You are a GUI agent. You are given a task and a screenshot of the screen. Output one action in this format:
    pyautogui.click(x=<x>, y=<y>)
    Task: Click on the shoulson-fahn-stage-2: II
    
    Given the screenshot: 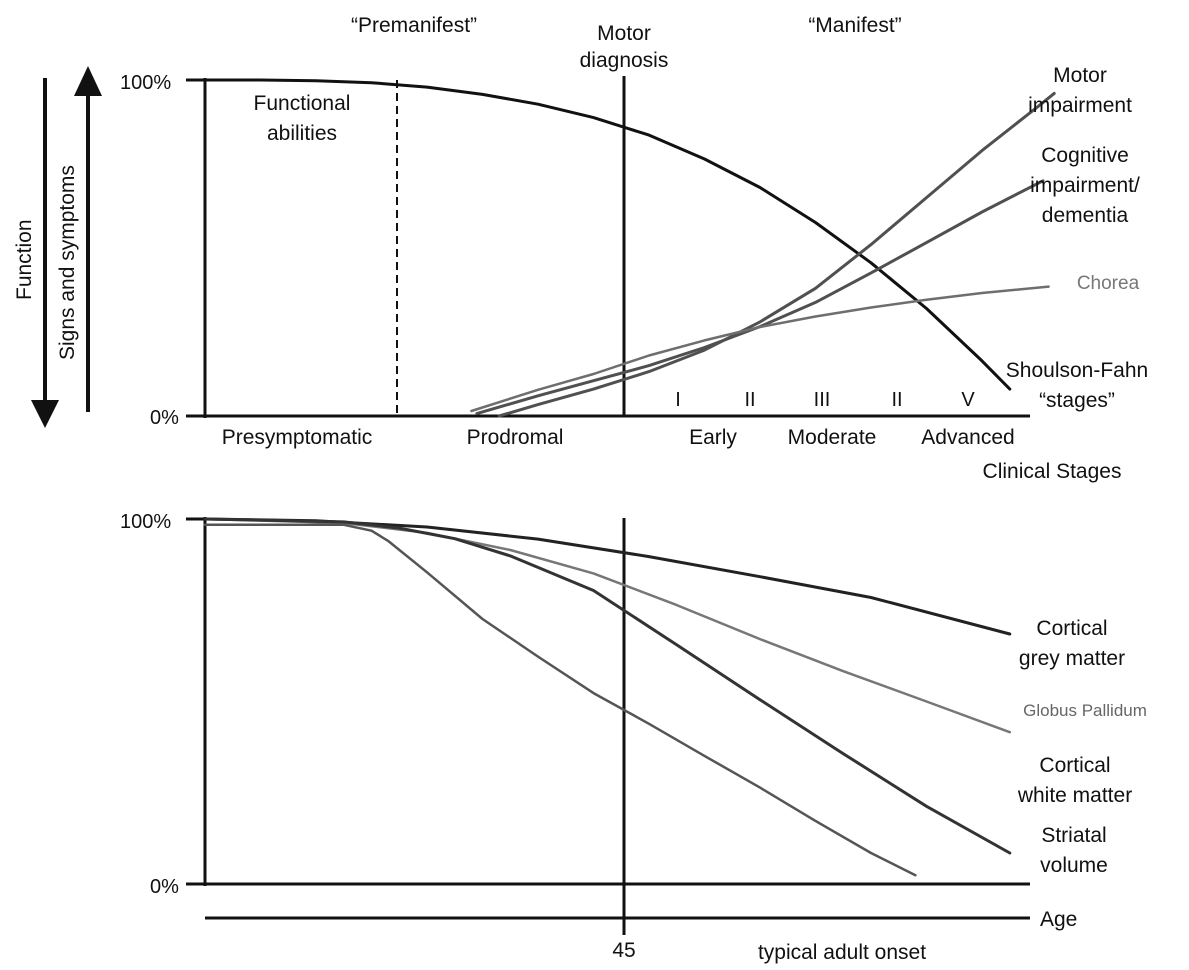 What is the action you would take?
    pyautogui.click(x=749, y=400)
    